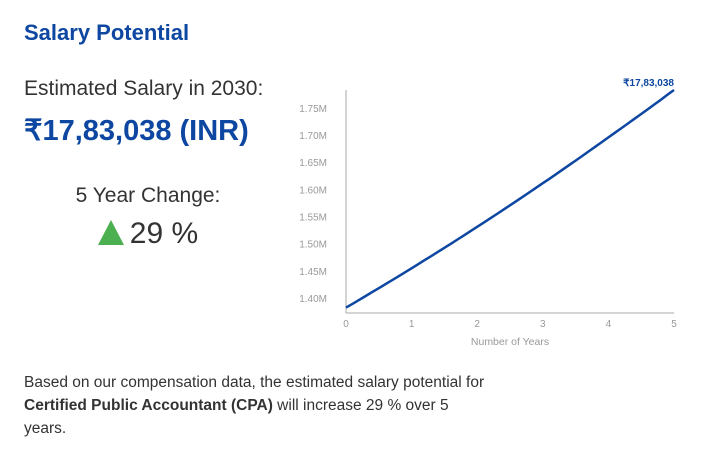 The width and height of the screenshot is (725, 456). Describe the element at coordinates (313, 163) in the screenshot. I see `y-tick-label: 1.65M` at that location.